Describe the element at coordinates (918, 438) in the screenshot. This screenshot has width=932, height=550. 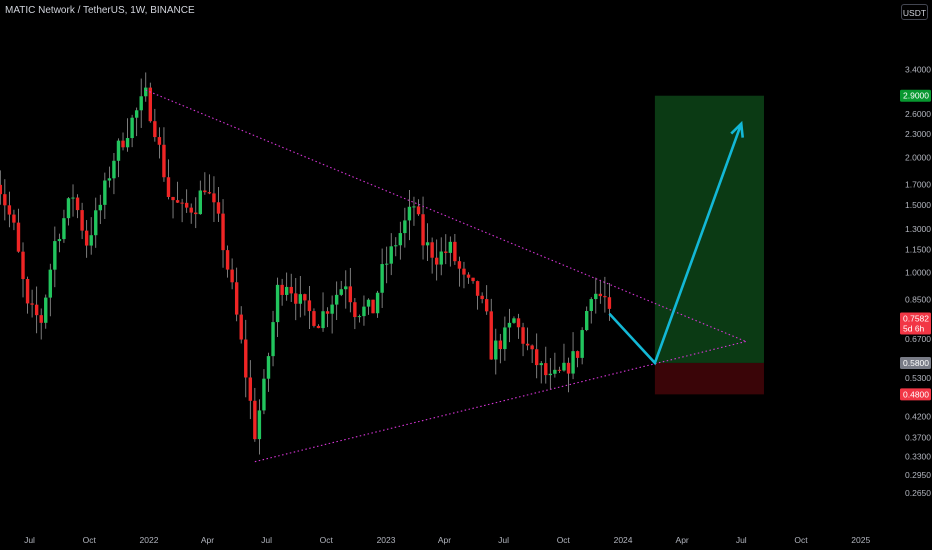
I see `price-tick-label: 0.3700` at that location.